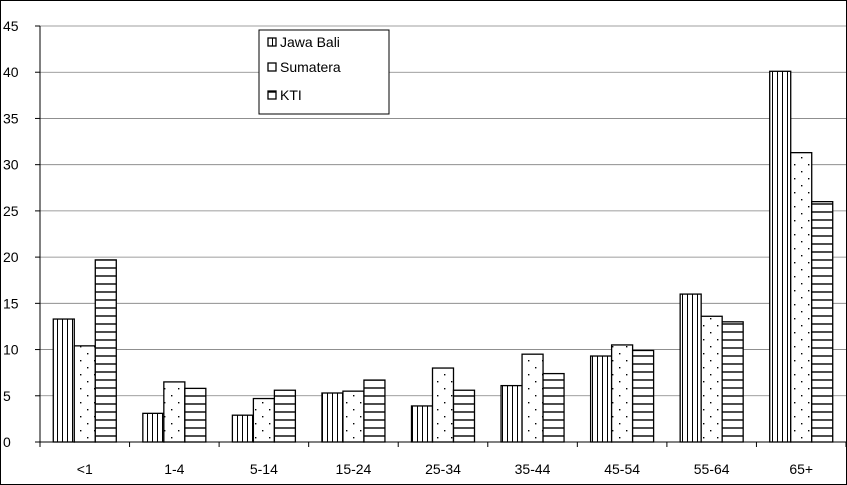 This screenshot has width=847, height=485. Describe the element at coordinates (272, 67) in the screenshot. I see `legend-swatch-sumatera` at that location.